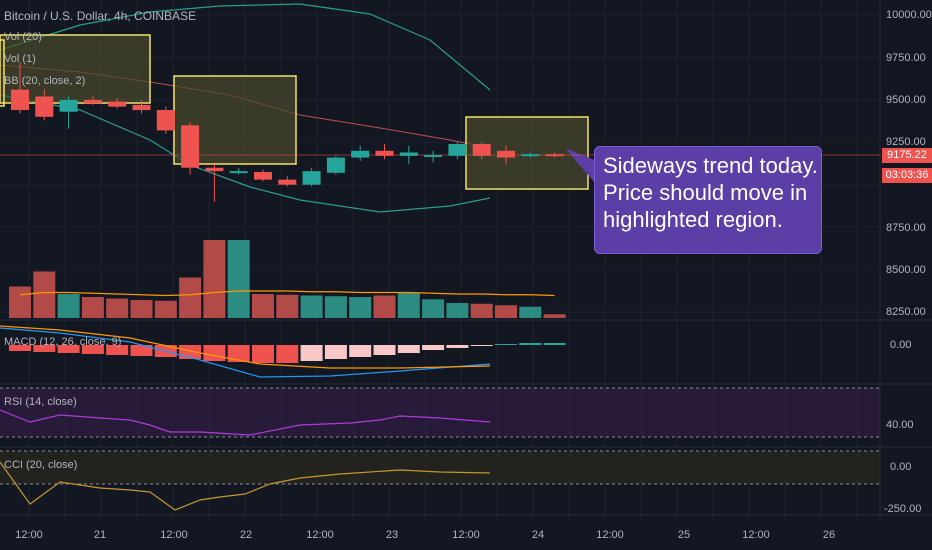 This screenshot has height=550, width=932. Describe the element at coordinates (245, 486) in the screenshot. I see `cci-line` at that location.